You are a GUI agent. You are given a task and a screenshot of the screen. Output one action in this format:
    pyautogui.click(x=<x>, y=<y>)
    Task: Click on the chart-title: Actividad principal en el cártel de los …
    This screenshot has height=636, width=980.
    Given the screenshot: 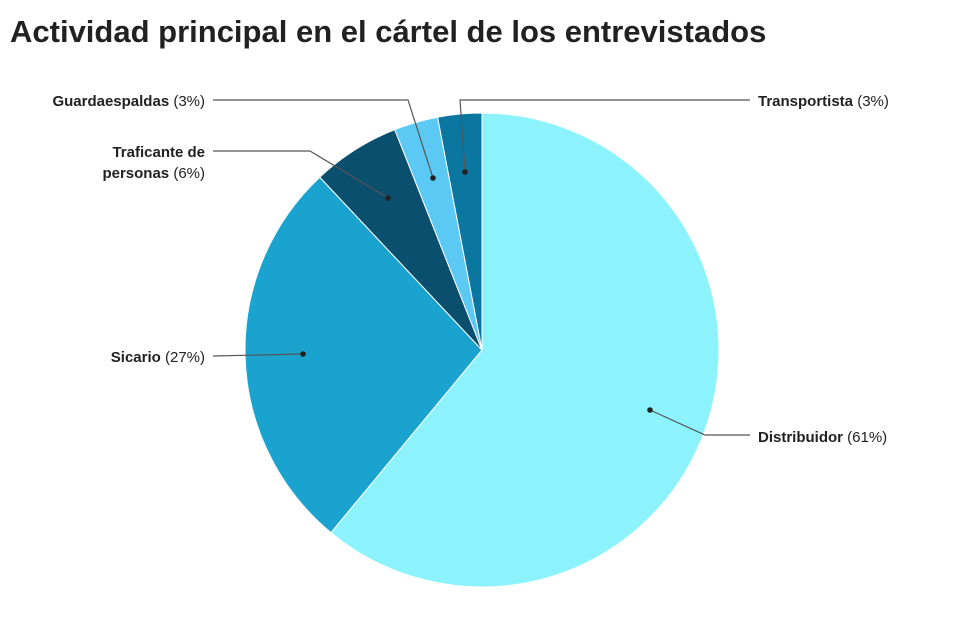 What is the action you would take?
    pyautogui.click(x=388, y=31)
    